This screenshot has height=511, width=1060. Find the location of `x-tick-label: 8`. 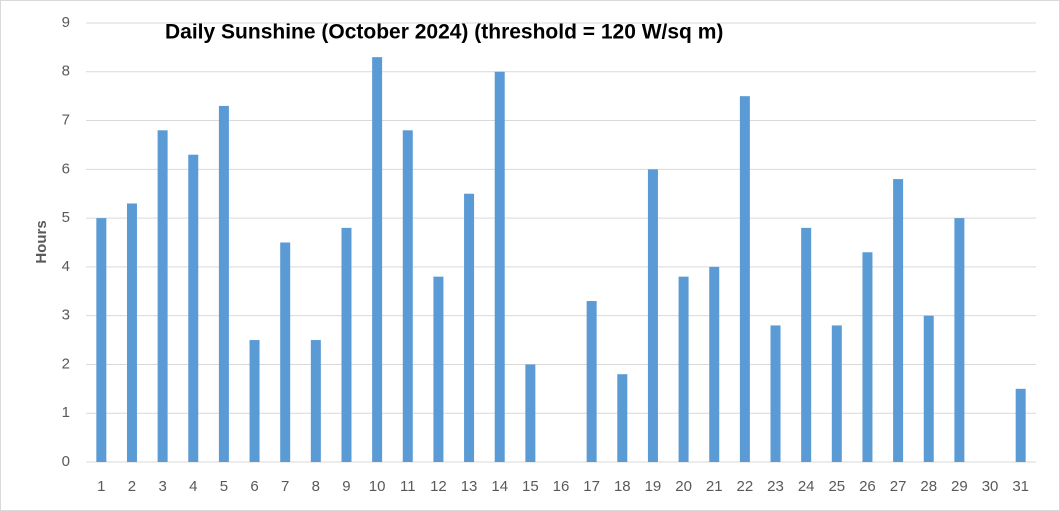

x-tick-label: 8 is located at coordinates (316, 486).